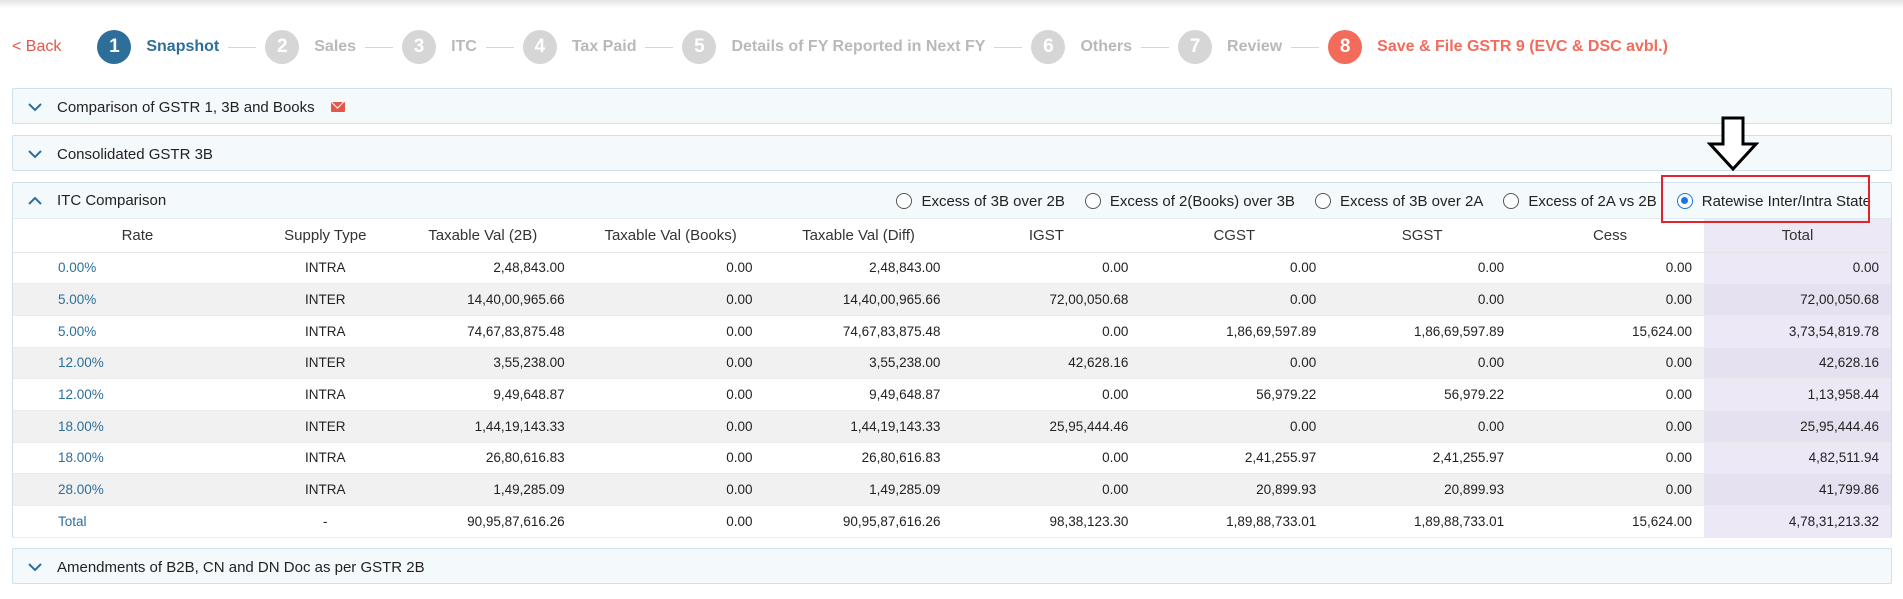 The image size is (1903, 599). What do you see at coordinates (1797, 236) in the screenshot?
I see `col-header: Total` at bounding box center [1797, 236].